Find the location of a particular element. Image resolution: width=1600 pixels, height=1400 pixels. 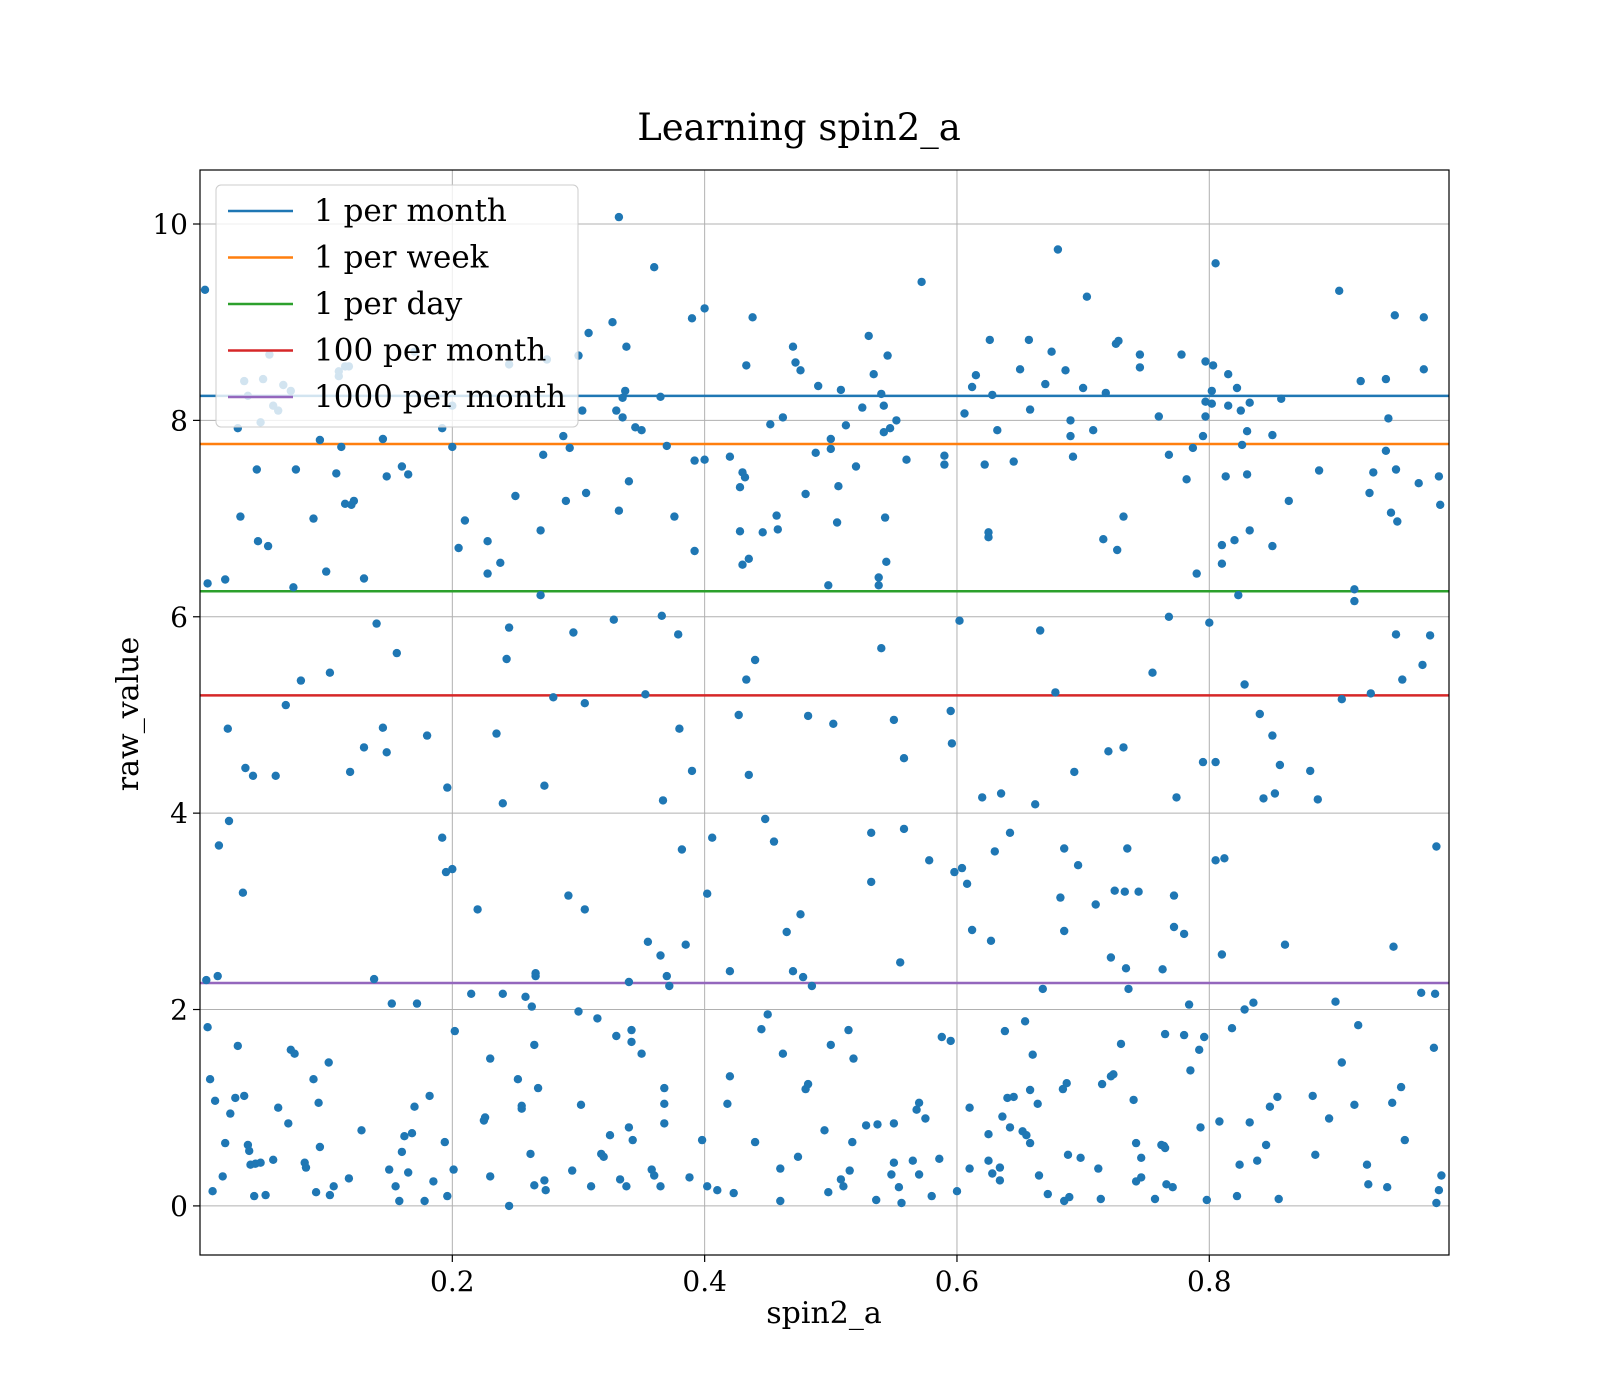

legend-label: 1000 per month is located at coordinates (440, 397).